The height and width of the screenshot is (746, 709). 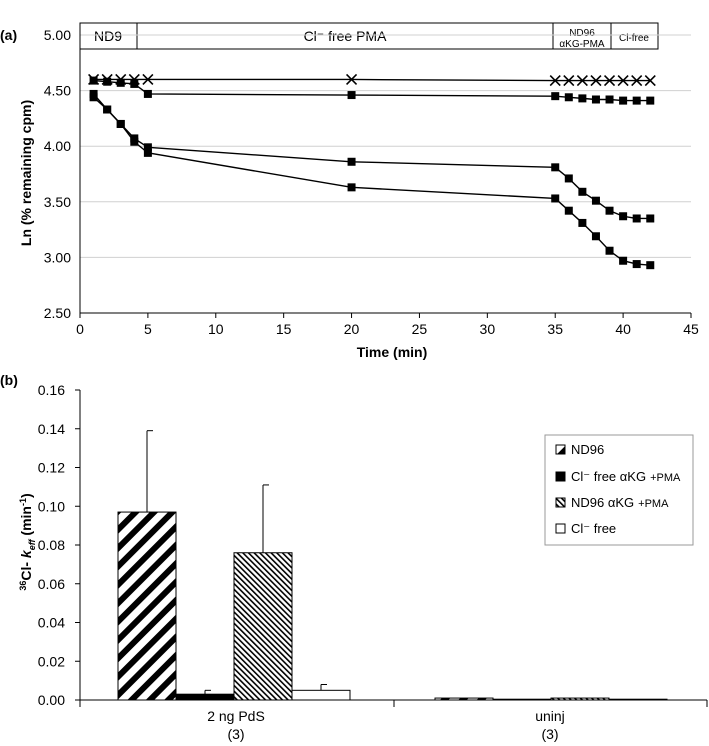 I want to click on legend-entry-name: ND96, so click(x=587, y=449).